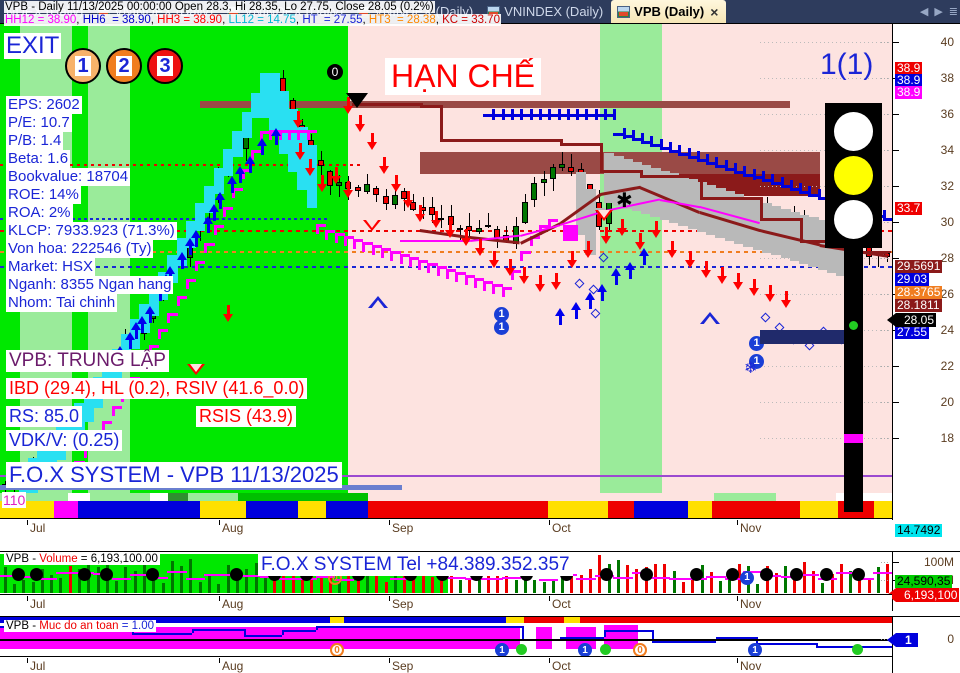 The width and height of the screenshot is (960, 673). I want to click on safety-green-dot, so click(605, 649).